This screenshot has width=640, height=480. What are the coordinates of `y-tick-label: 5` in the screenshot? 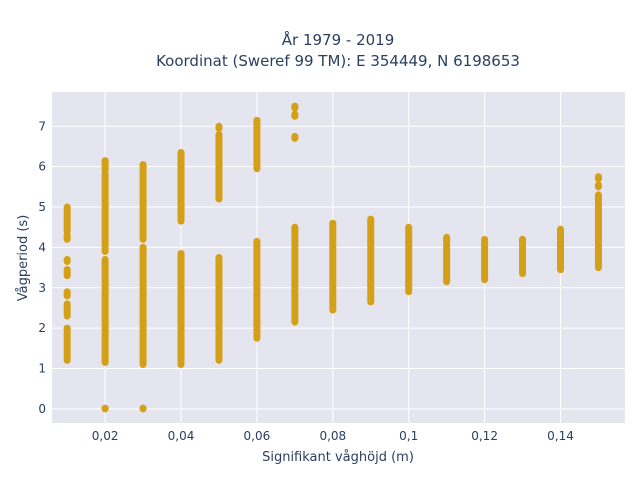 It's located at (42, 207).